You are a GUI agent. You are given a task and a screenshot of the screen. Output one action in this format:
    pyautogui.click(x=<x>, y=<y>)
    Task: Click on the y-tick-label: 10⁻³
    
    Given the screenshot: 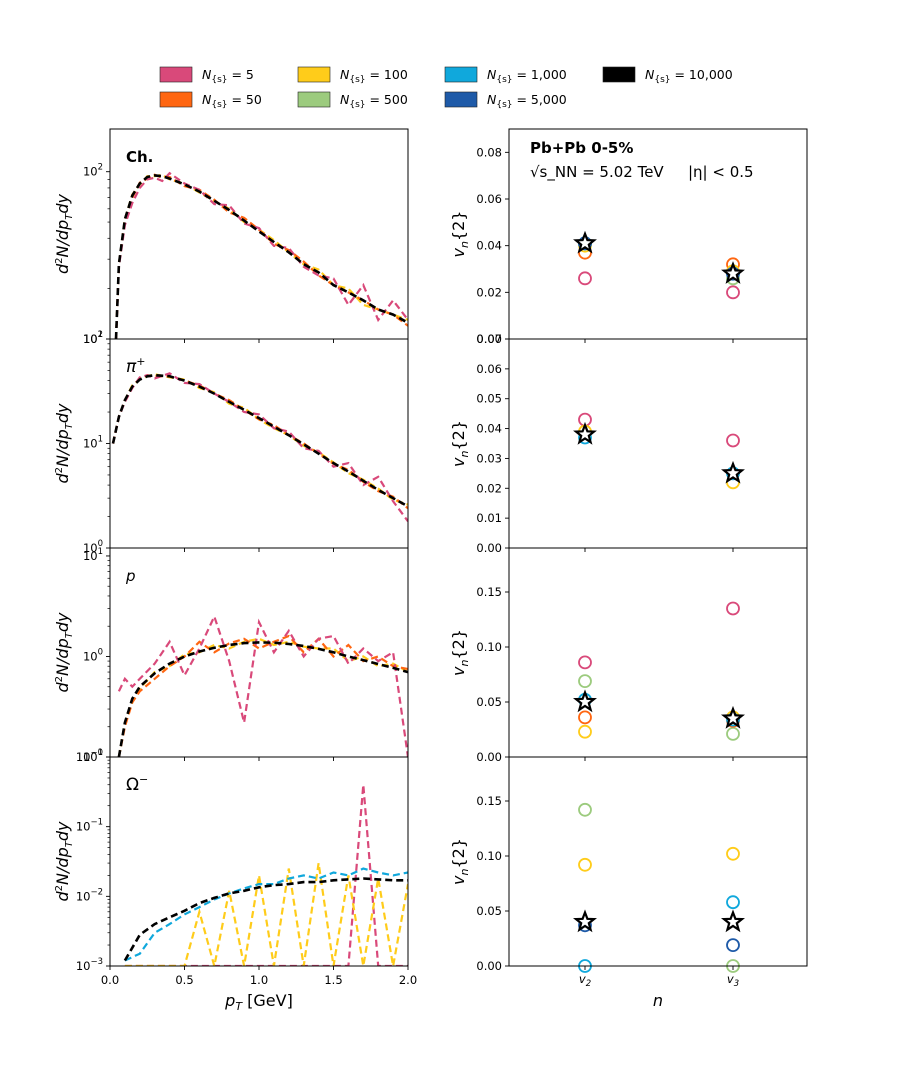 What is the action you would take?
    pyautogui.click(x=89, y=965)
    